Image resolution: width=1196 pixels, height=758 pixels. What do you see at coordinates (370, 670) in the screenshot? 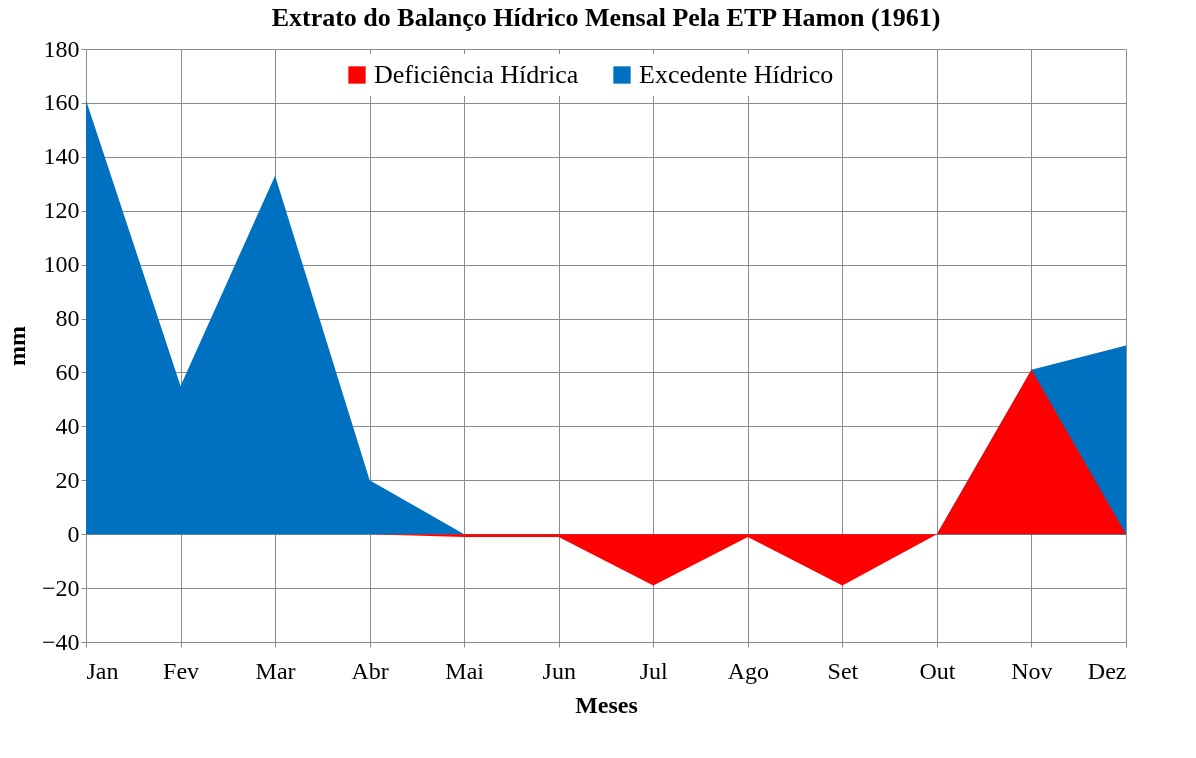
I see `x-tick-label: Abr` at bounding box center [370, 670].